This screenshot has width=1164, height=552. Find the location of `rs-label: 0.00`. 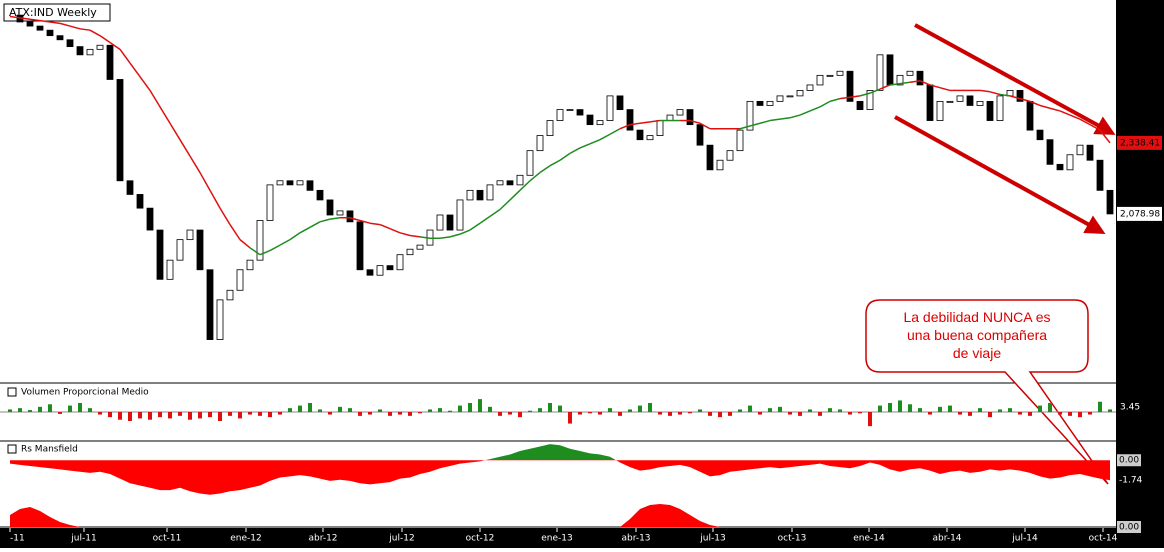

rs-label: 0.00 is located at coordinates (1129, 528).